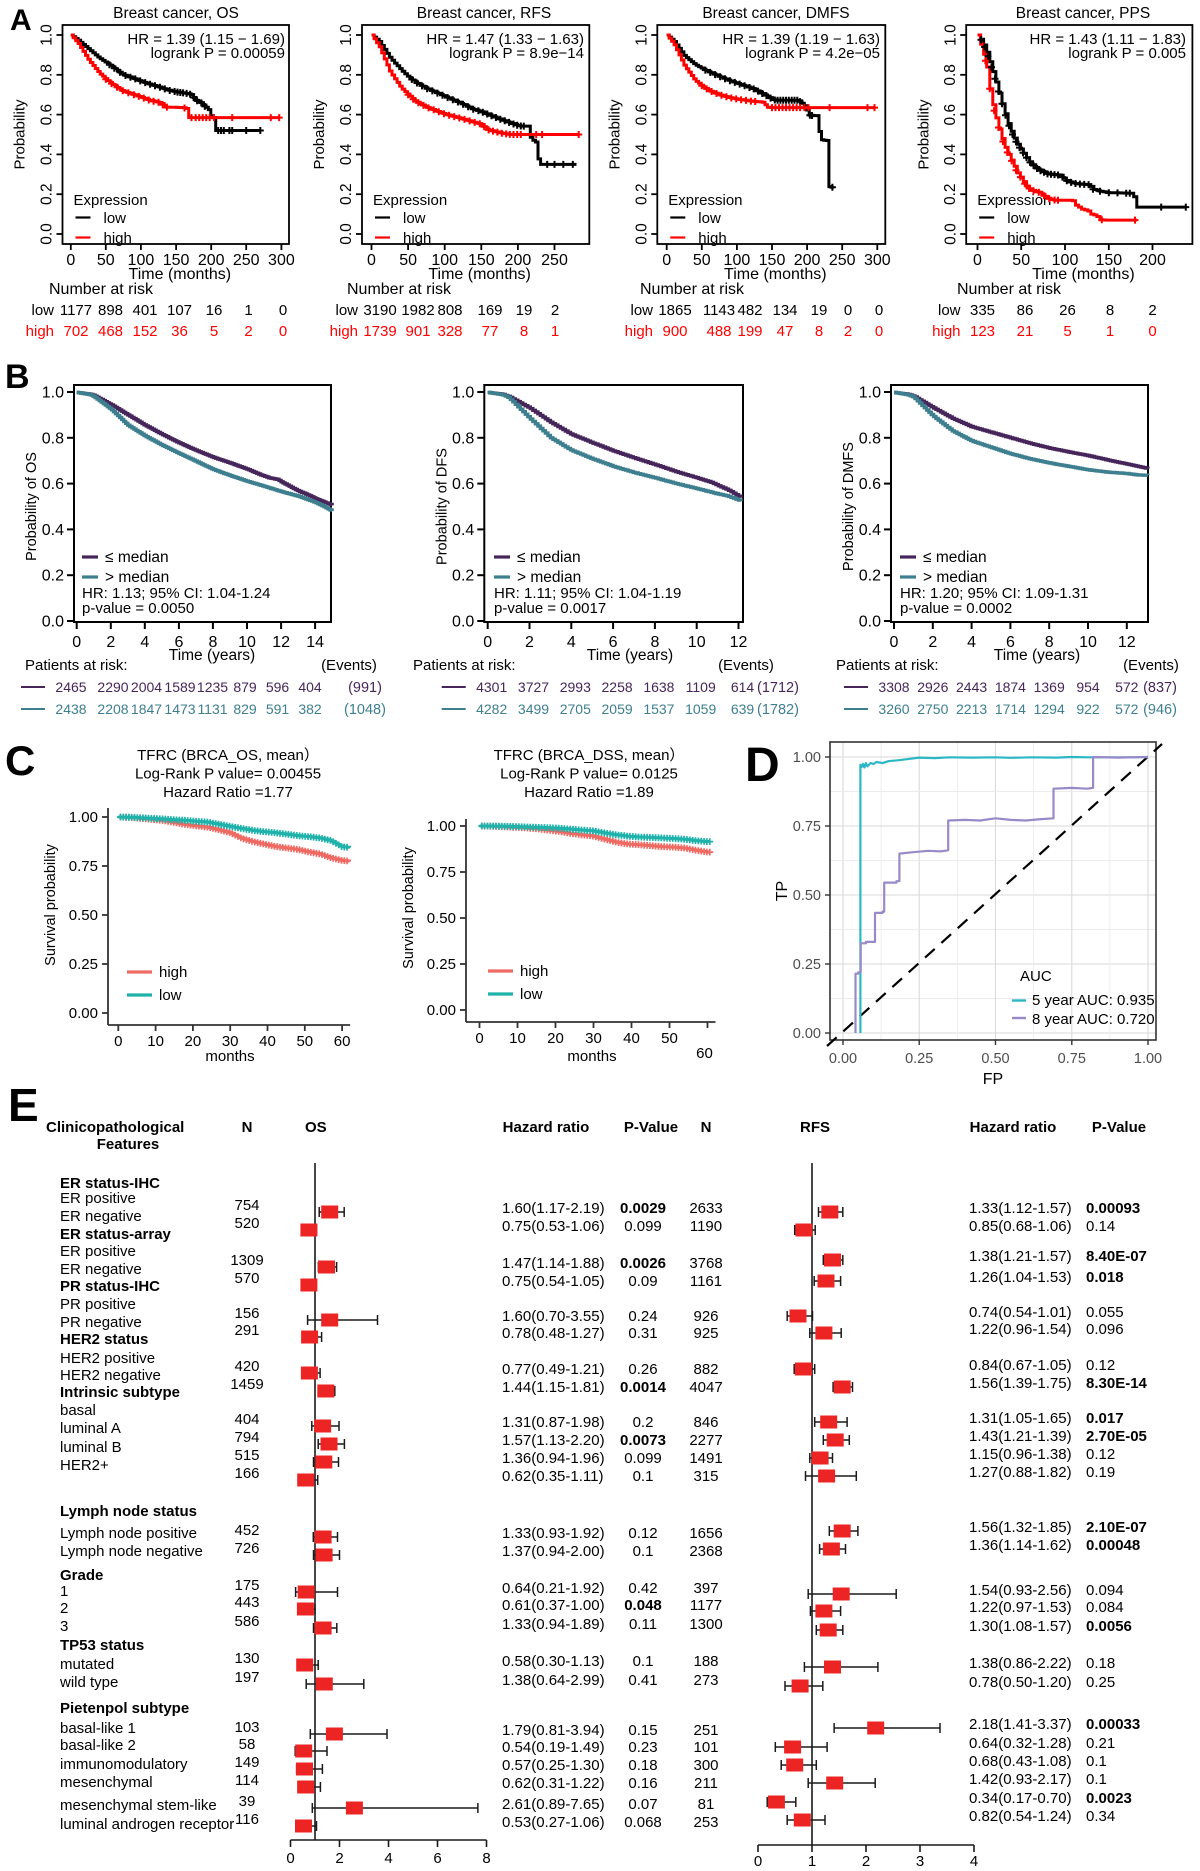  Describe the element at coordinates (870, 530) in the screenshot. I see `svg-text: 0.4` at that location.